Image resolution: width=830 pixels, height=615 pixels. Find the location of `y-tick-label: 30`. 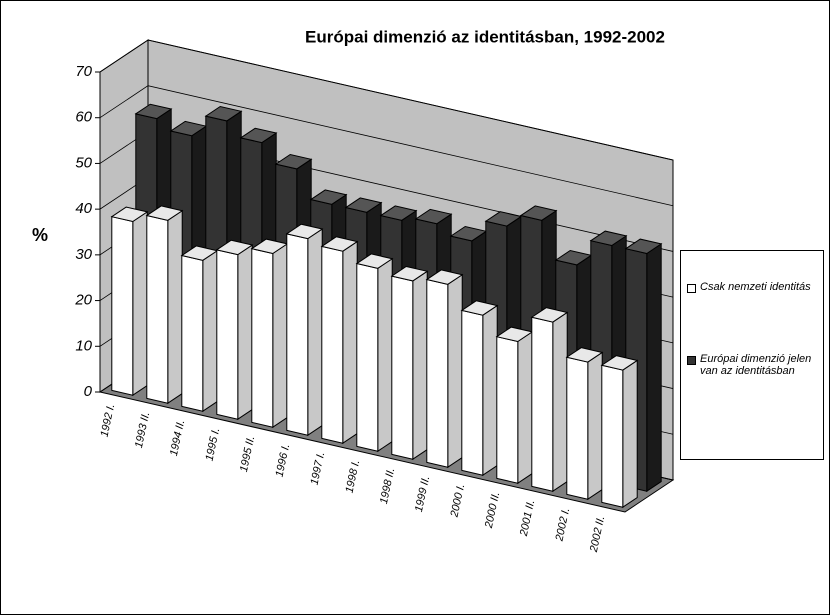

y-tick-label: 30 is located at coordinates (83, 254).